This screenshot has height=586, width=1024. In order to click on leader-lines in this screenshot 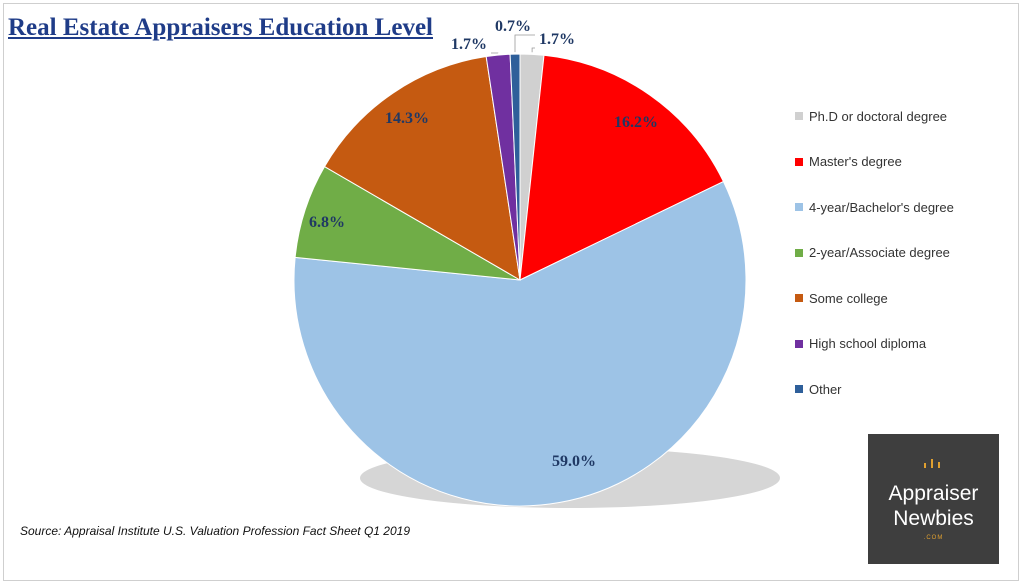, I will do `click(513, 44)`.